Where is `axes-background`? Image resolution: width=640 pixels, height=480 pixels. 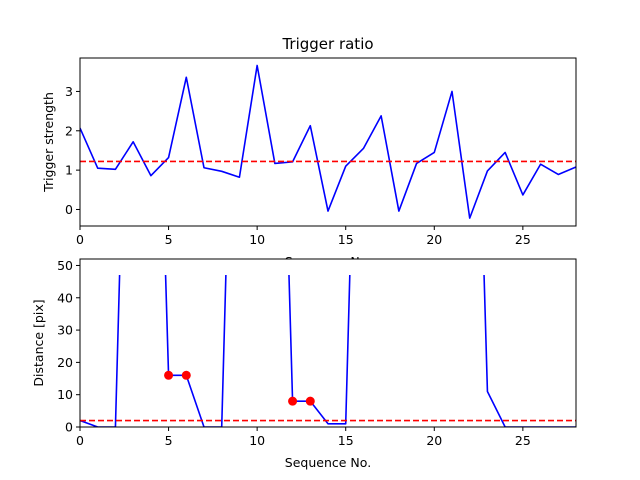 axes-background is located at coordinates (328, 267).